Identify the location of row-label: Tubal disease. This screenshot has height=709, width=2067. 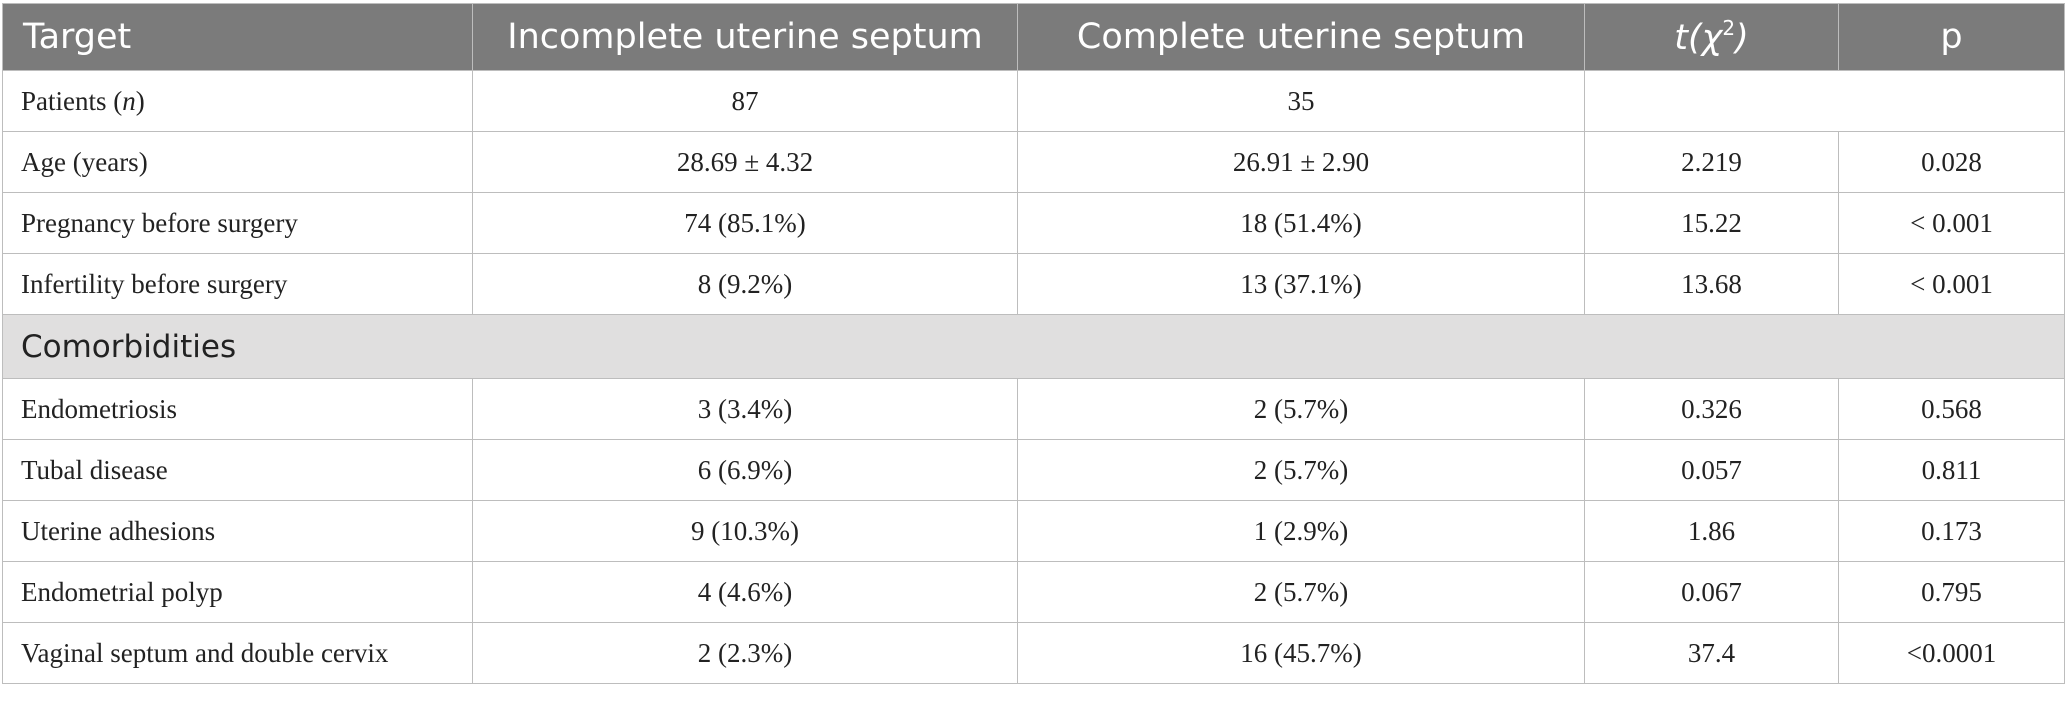
(237, 470).